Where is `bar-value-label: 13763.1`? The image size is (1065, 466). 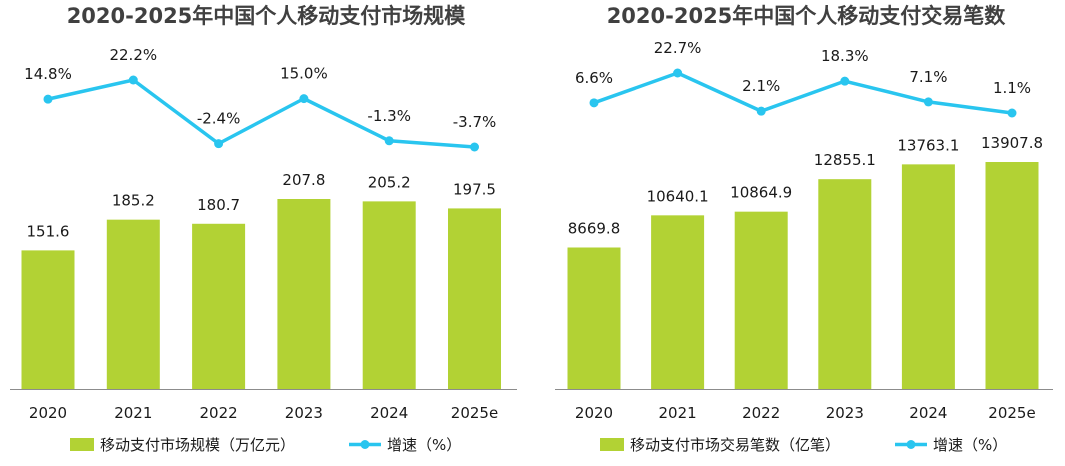 bar-value-label: 13763.1 is located at coordinates (928, 145).